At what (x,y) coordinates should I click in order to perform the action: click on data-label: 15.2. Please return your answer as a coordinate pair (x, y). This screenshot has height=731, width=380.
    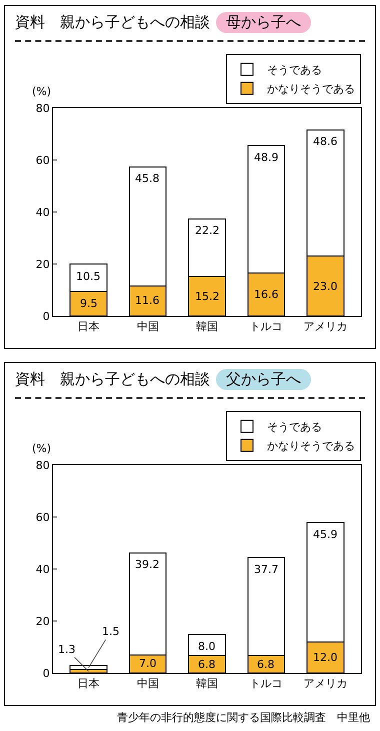
    Looking at the image, I should click on (207, 296).